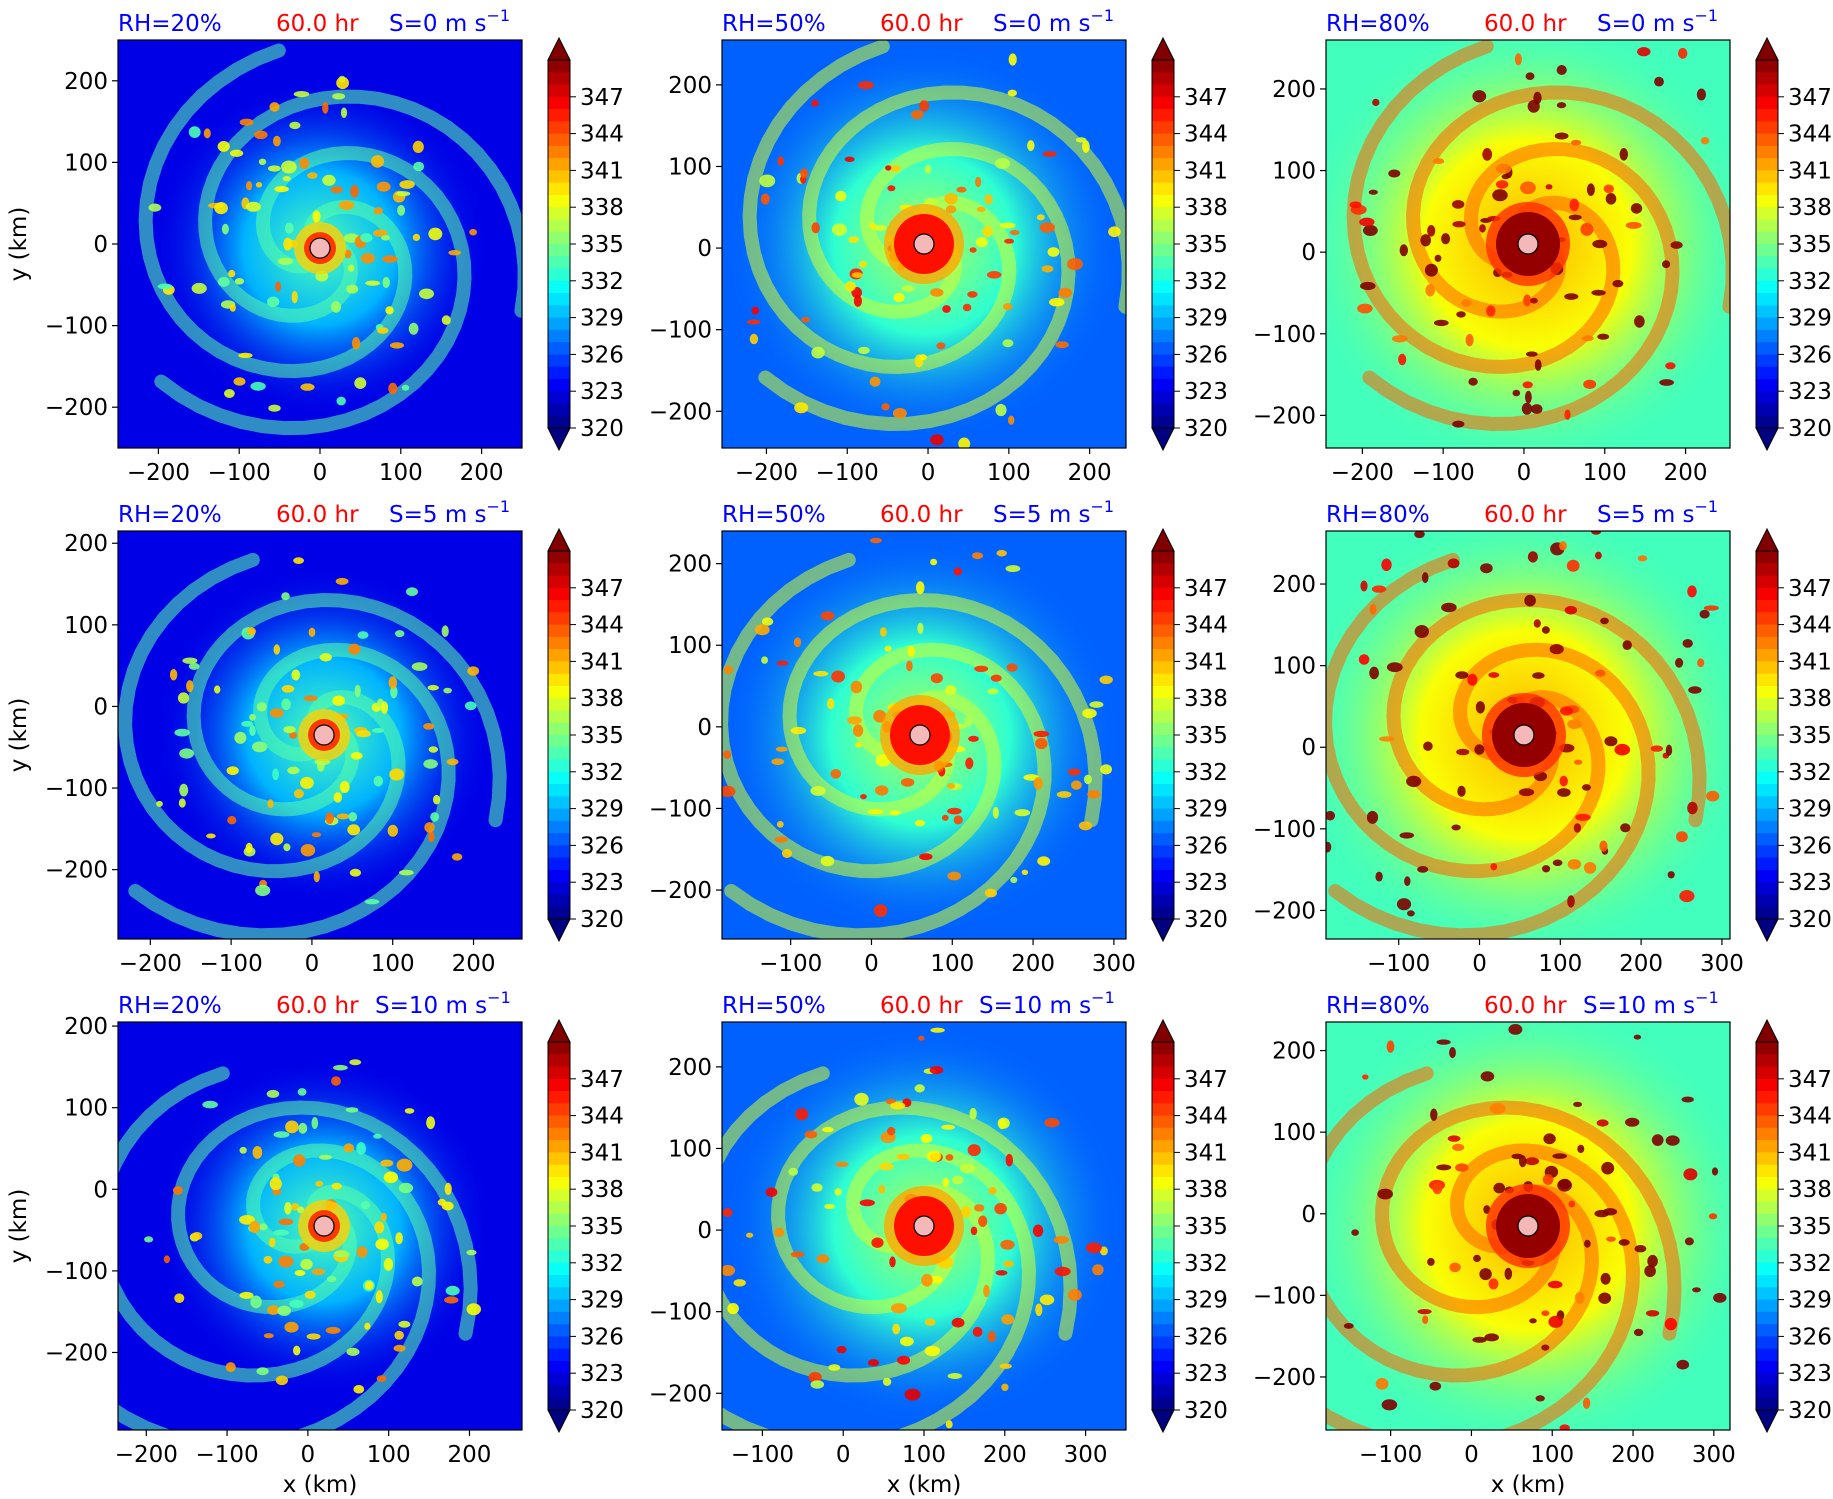  I want to click on shear-label: S=0 m s−1, so click(1657, 21).